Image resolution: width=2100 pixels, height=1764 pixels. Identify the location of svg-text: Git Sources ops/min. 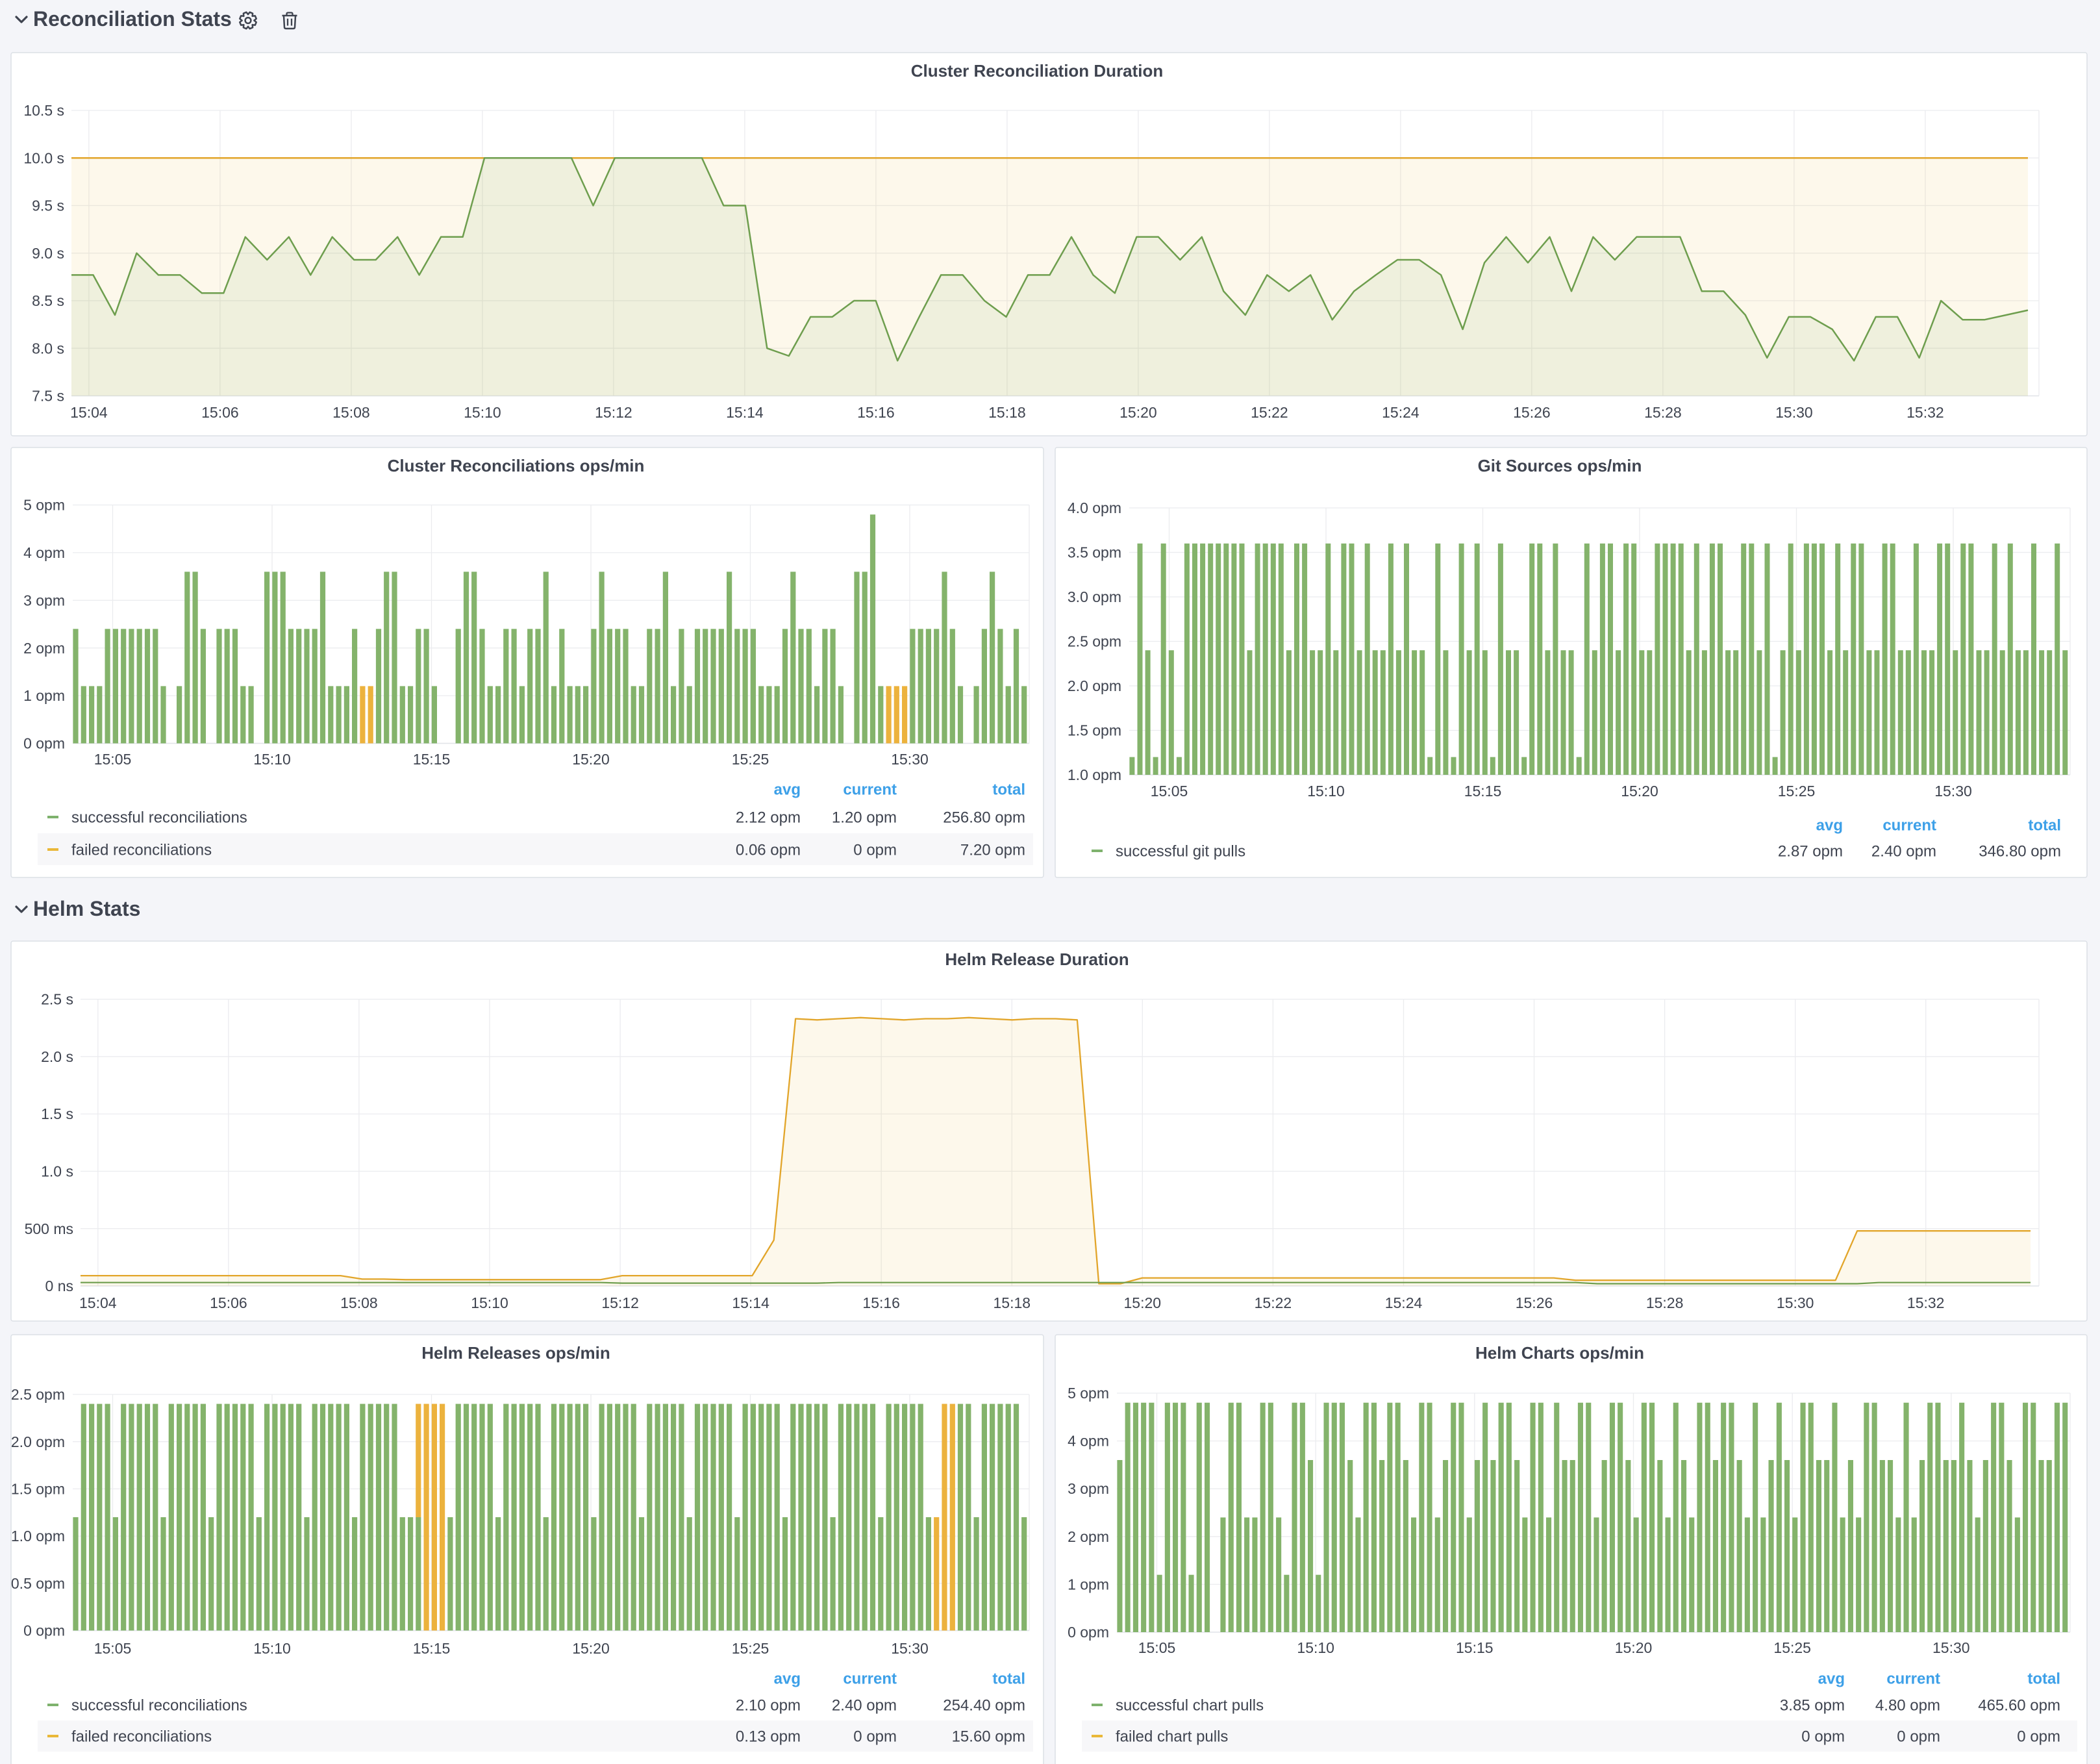
(1560, 466).